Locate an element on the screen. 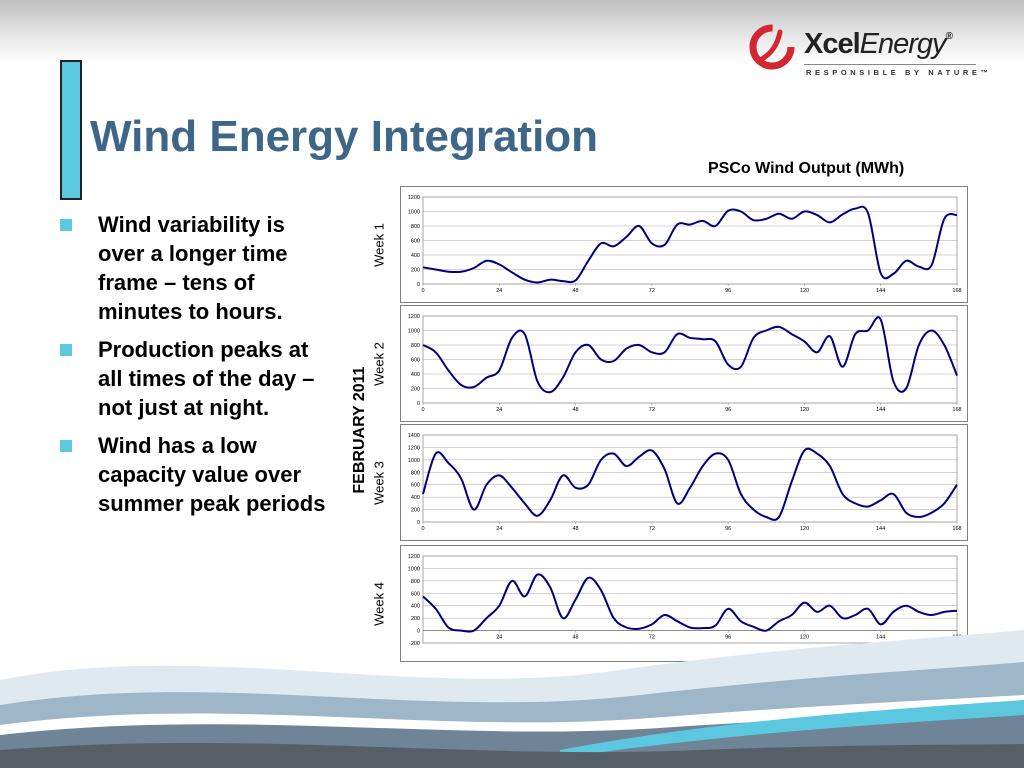 This screenshot has height=768, width=1024. week-1-plot: 0 200 400 600 800 1000 1200 0 24 48 72 96 120 144 168 is located at coordinates (685, 244).